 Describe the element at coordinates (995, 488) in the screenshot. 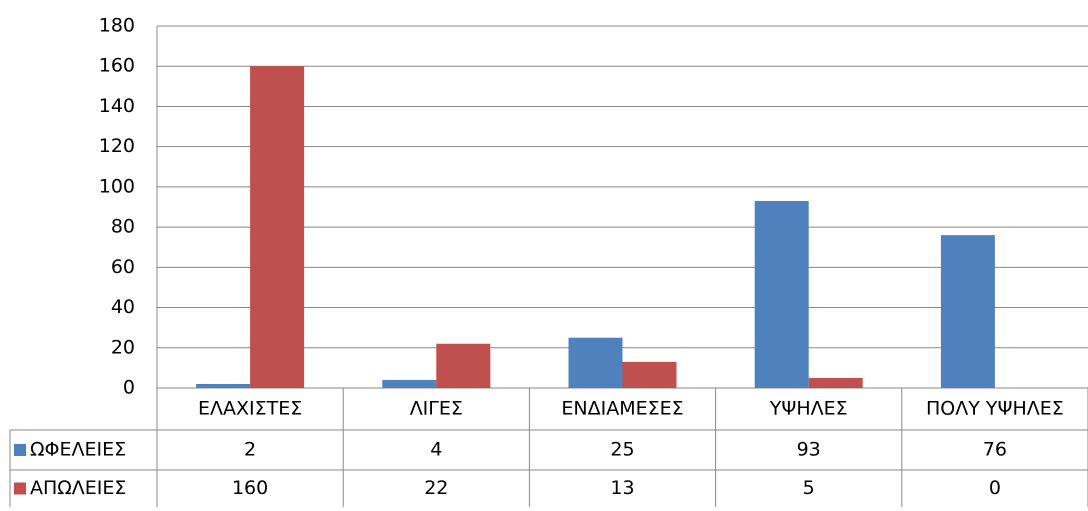

I see `table-value: 0` at that location.